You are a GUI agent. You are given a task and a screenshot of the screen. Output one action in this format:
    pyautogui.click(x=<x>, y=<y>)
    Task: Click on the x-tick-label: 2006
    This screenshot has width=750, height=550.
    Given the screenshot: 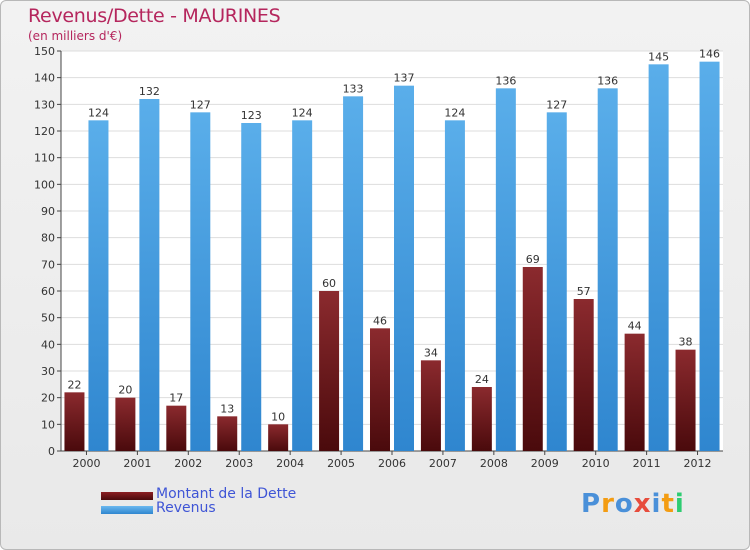 What is the action you would take?
    pyautogui.click(x=392, y=463)
    